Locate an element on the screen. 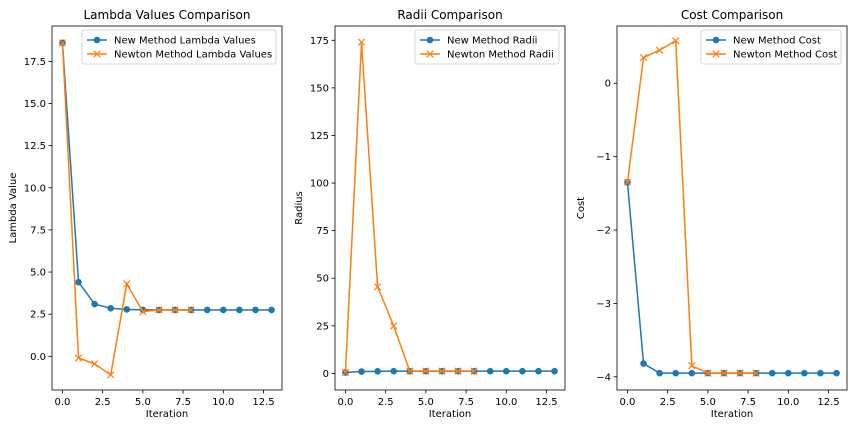  y-axis-label: Cost is located at coordinates (581, 208).